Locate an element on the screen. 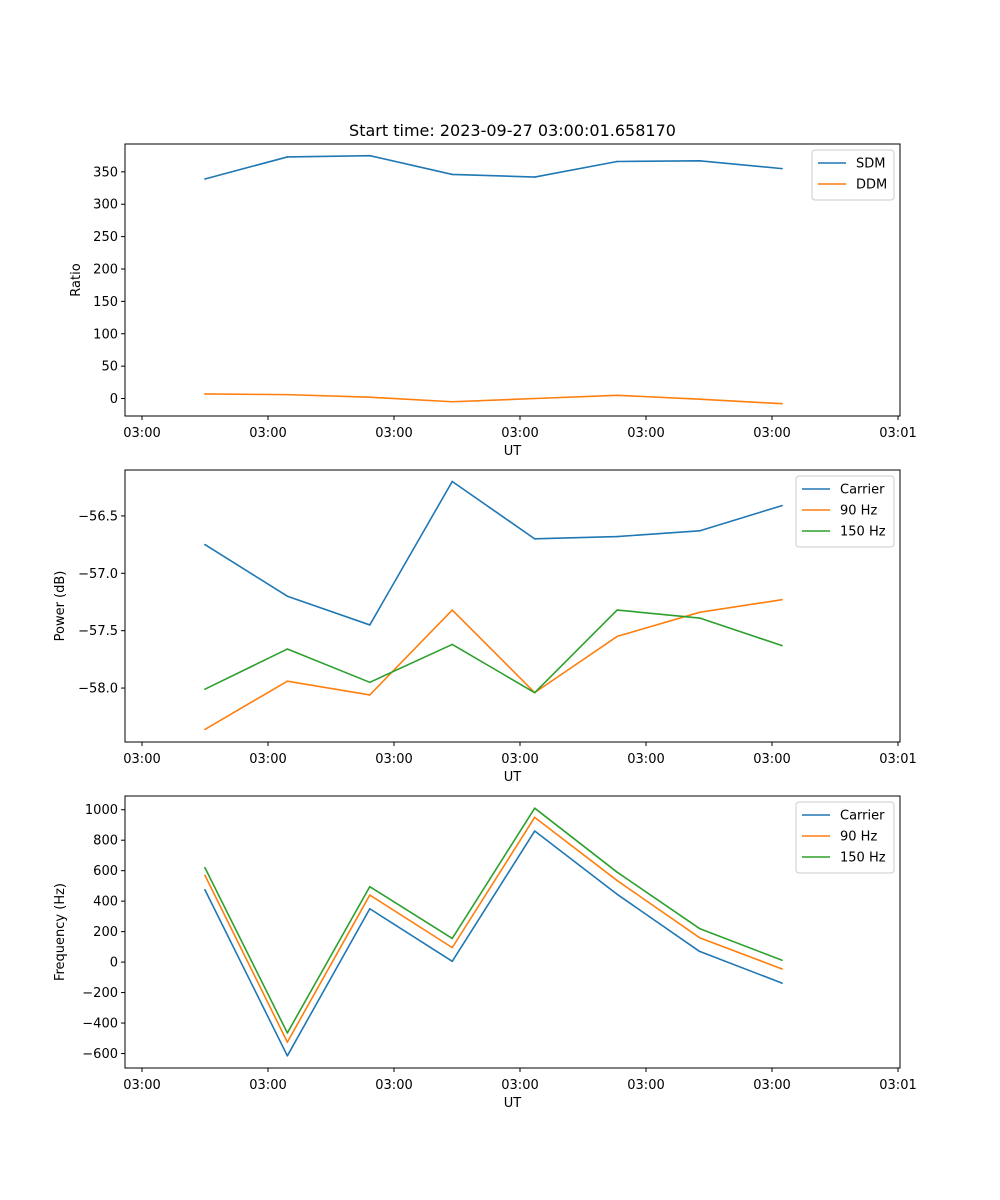 This screenshot has width=1000, height=1200. panel-2-legend is located at coordinates (845, 511).